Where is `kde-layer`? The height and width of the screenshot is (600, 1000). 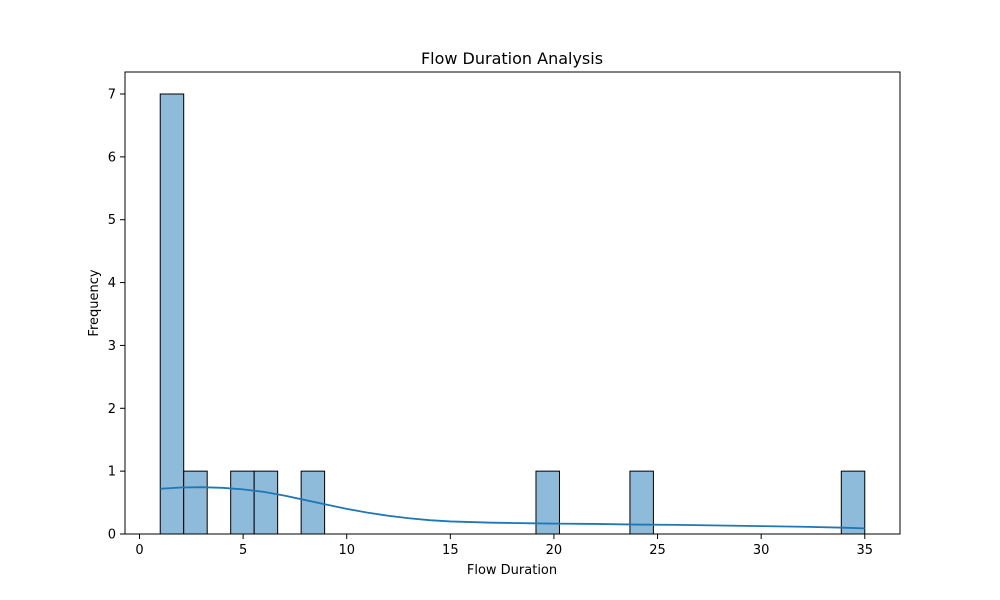 kde-layer is located at coordinates (512, 508).